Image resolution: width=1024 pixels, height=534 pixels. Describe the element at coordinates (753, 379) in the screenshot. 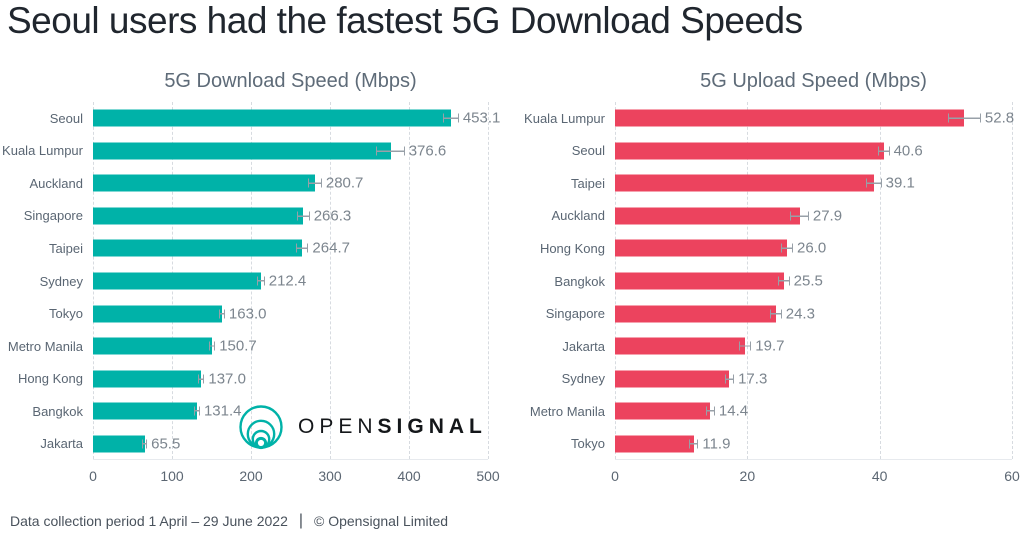

I see `value-label: 17.3` at that location.